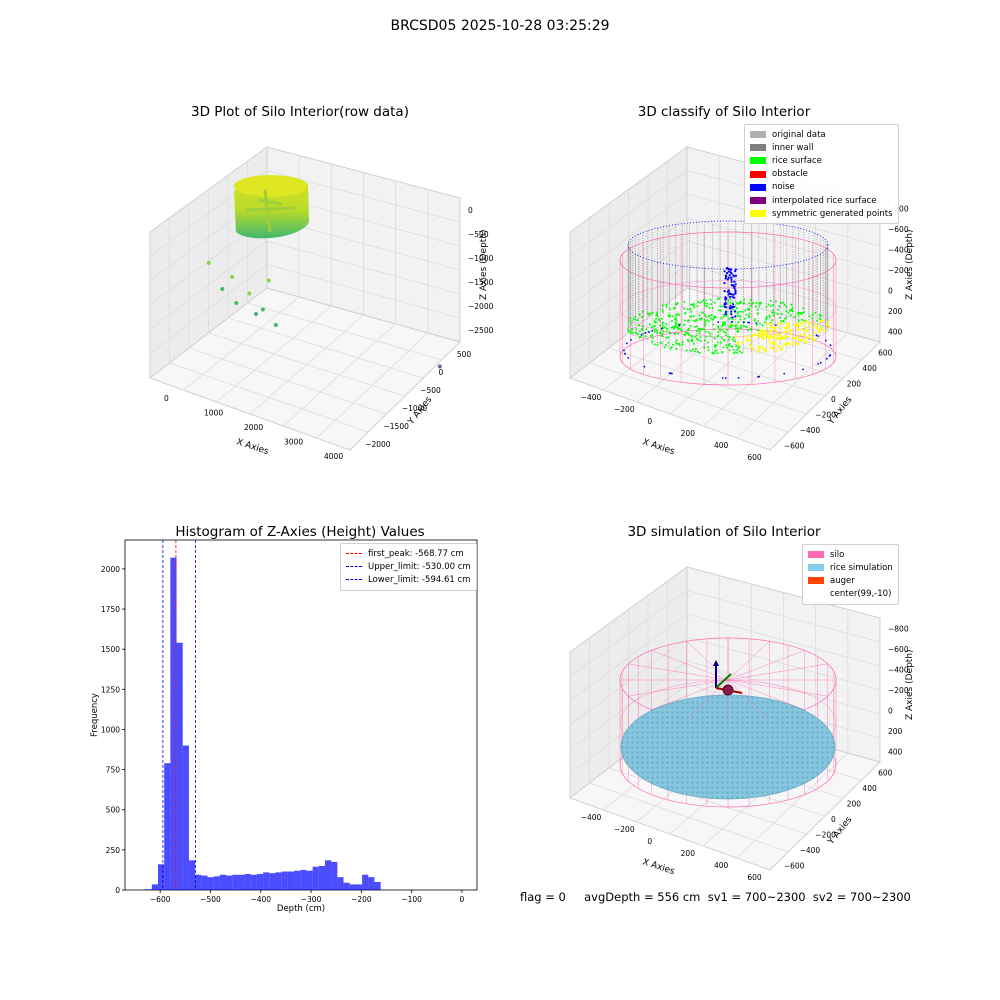 Image resolution: width=1000 pixels, height=1000 pixels. What do you see at coordinates (754, 457) in the screenshot?
I see `x-tick-label: 600` at bounding box center [754, 457].